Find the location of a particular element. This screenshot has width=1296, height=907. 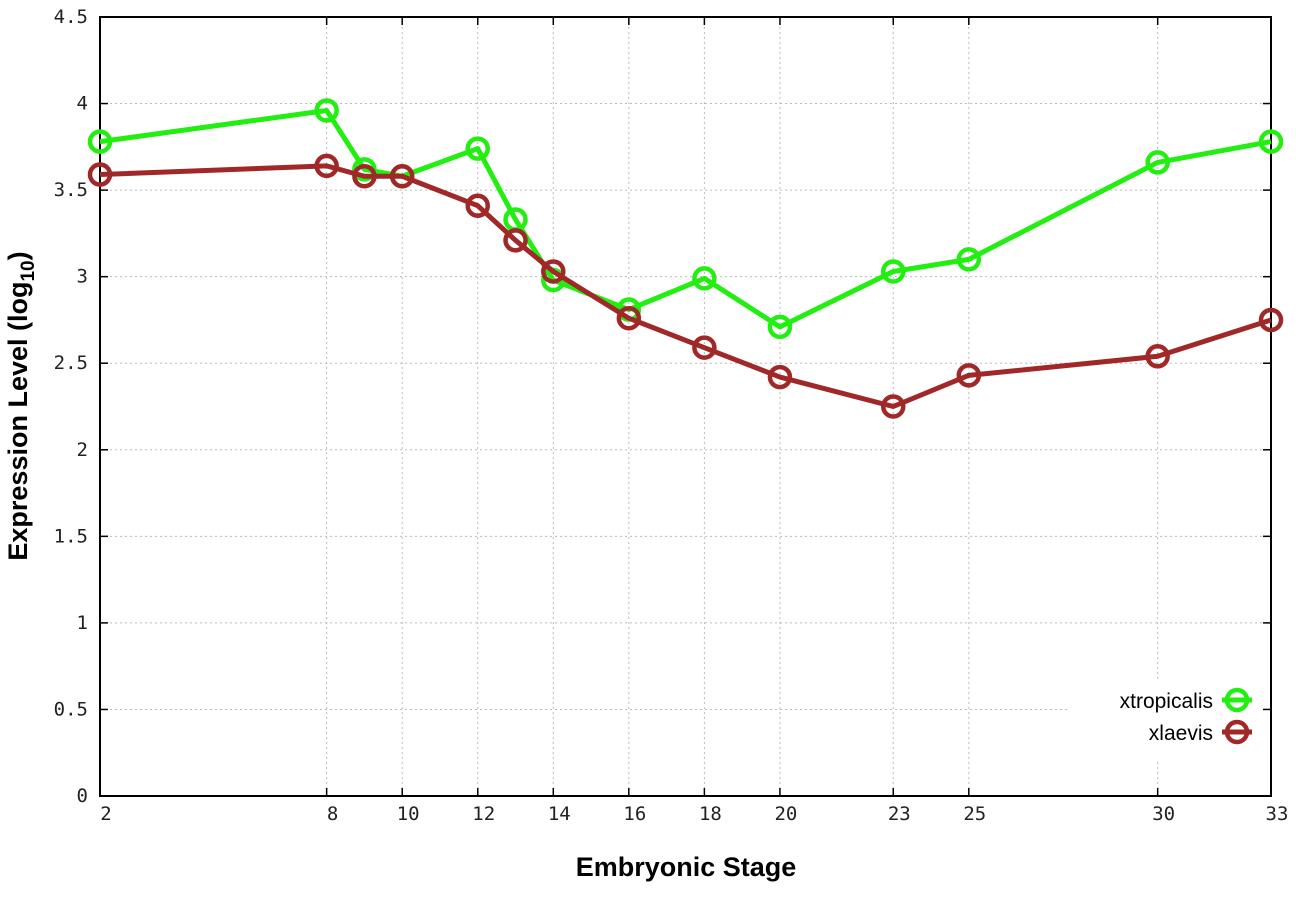

x-tick-label: 14 is located at coordinates (559, 814).